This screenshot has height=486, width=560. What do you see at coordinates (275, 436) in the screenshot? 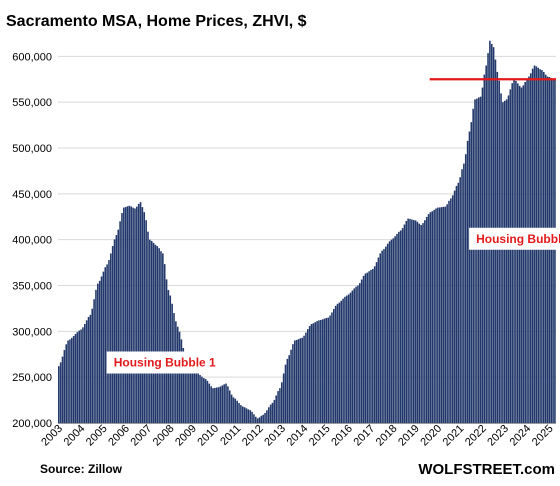
I see `x-tick-label: 2013` at bounding box center [275, 436].